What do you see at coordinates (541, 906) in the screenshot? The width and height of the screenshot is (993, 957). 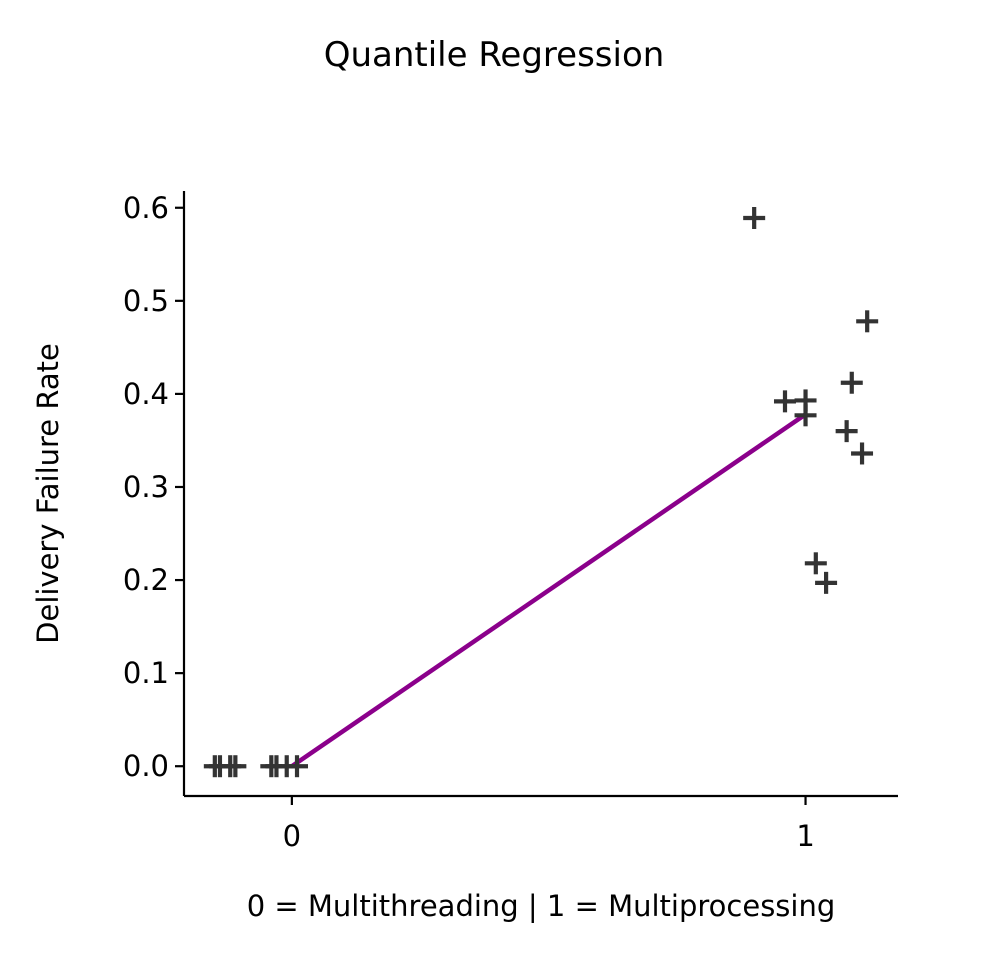 I see `x-axis-label: 0 = Multithreading | 1 = Multiprocessing` at bounding box center [541, 906].